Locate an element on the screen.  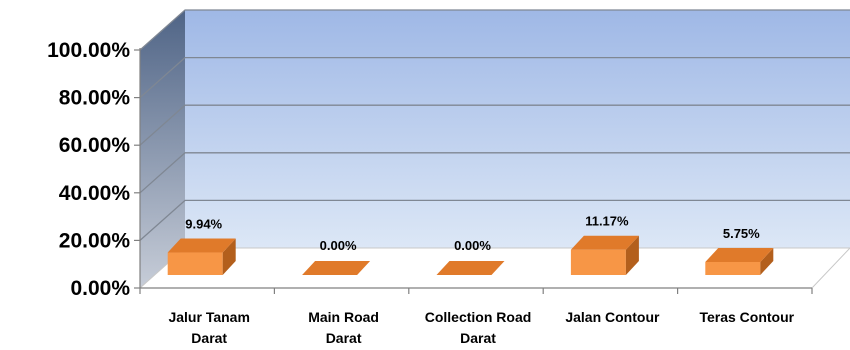
bars is located at coordinates (470, 255).